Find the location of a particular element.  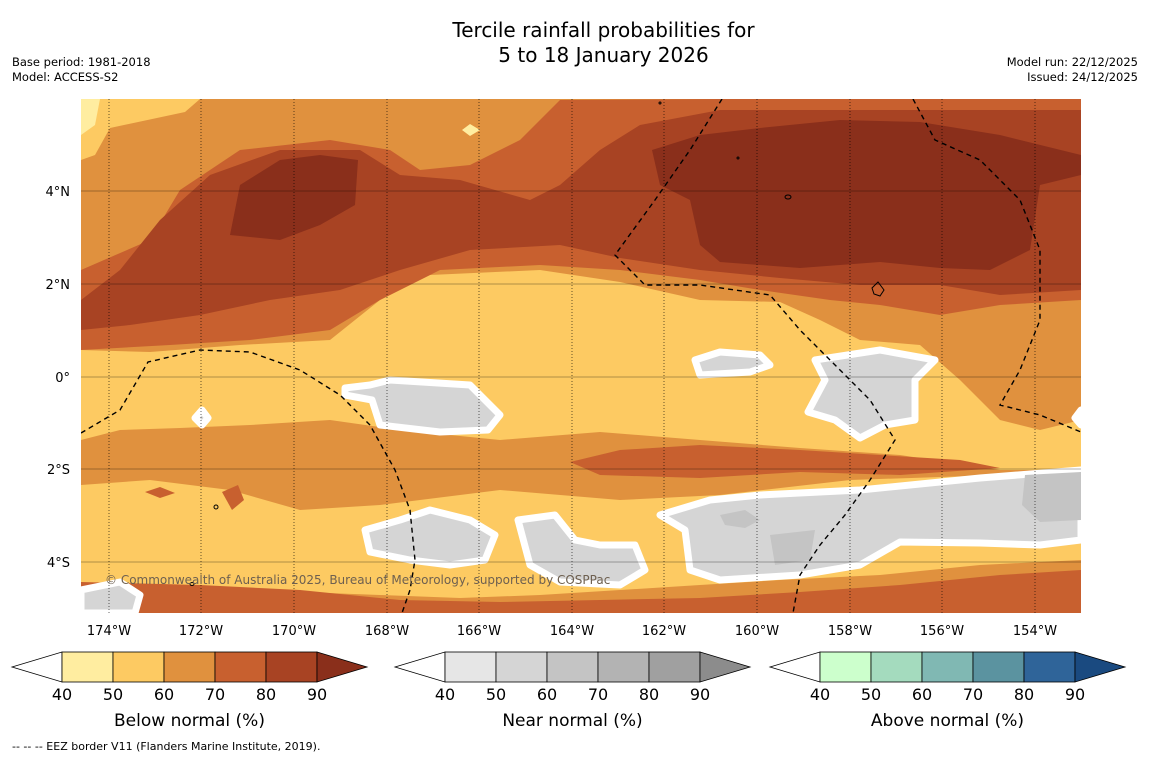

field-50-60-nw is located at coordinates (140, 129).